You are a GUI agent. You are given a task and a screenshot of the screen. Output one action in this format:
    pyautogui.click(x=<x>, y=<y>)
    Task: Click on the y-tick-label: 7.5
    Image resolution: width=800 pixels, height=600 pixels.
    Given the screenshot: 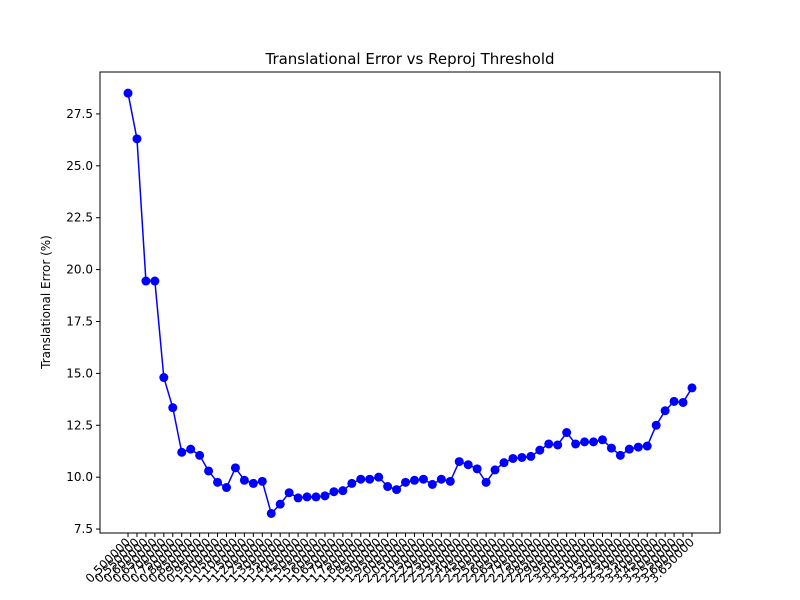 What is the action you would take?
    pyautogui.click(x=83, y=529)
    